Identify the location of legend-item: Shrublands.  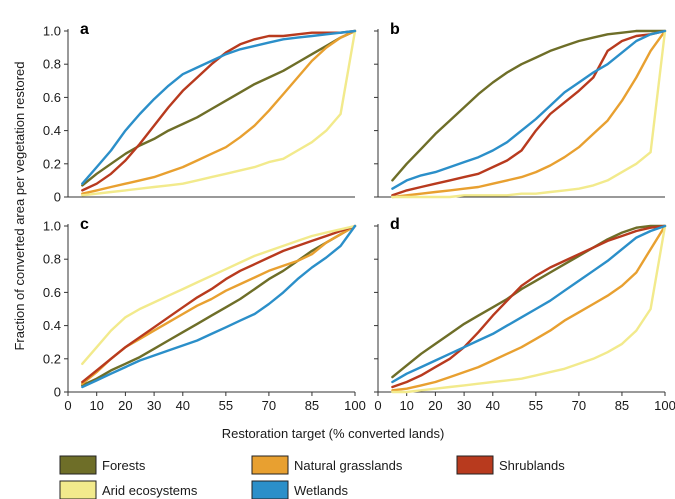
(510, 465).